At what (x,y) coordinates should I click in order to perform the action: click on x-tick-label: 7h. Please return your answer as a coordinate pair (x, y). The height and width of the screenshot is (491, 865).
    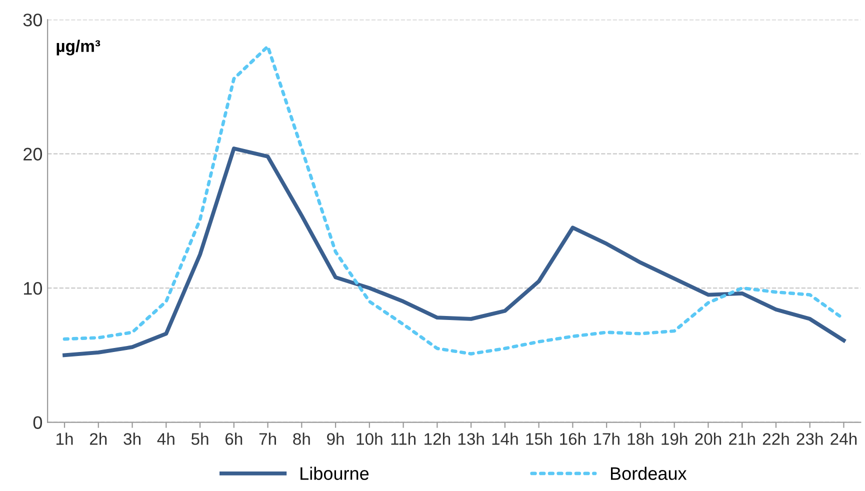
    Looking at the image, I should click on (267, 438).